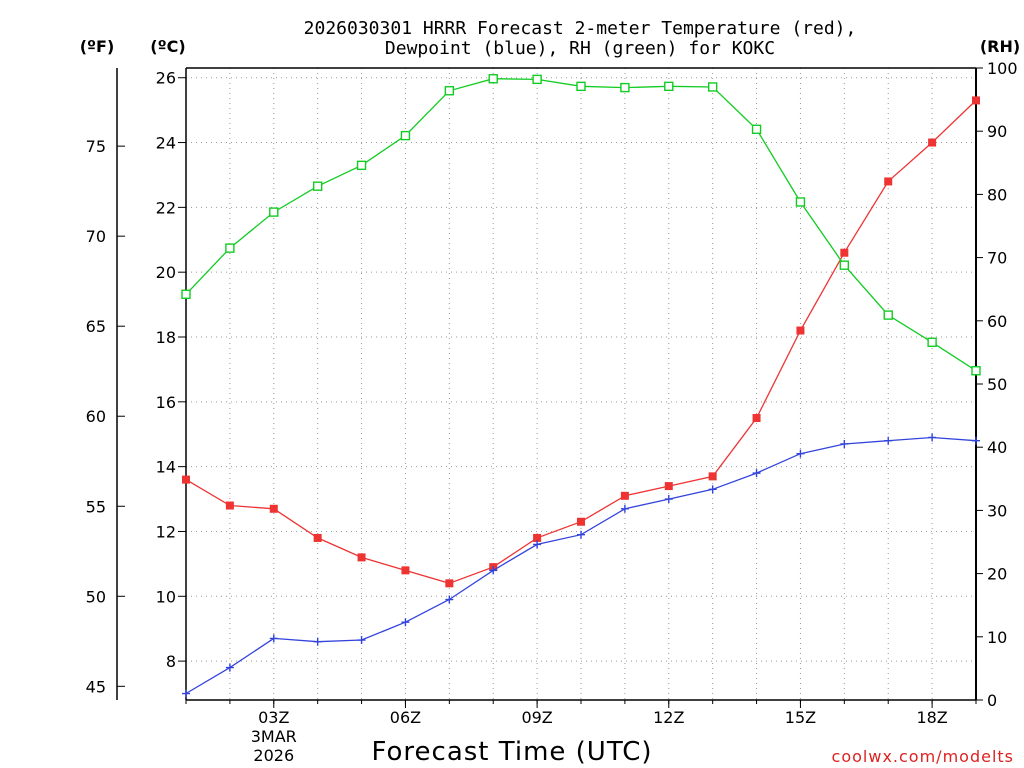  I want to click on fahrenheit-tick-label: 50, so click(96, 596).